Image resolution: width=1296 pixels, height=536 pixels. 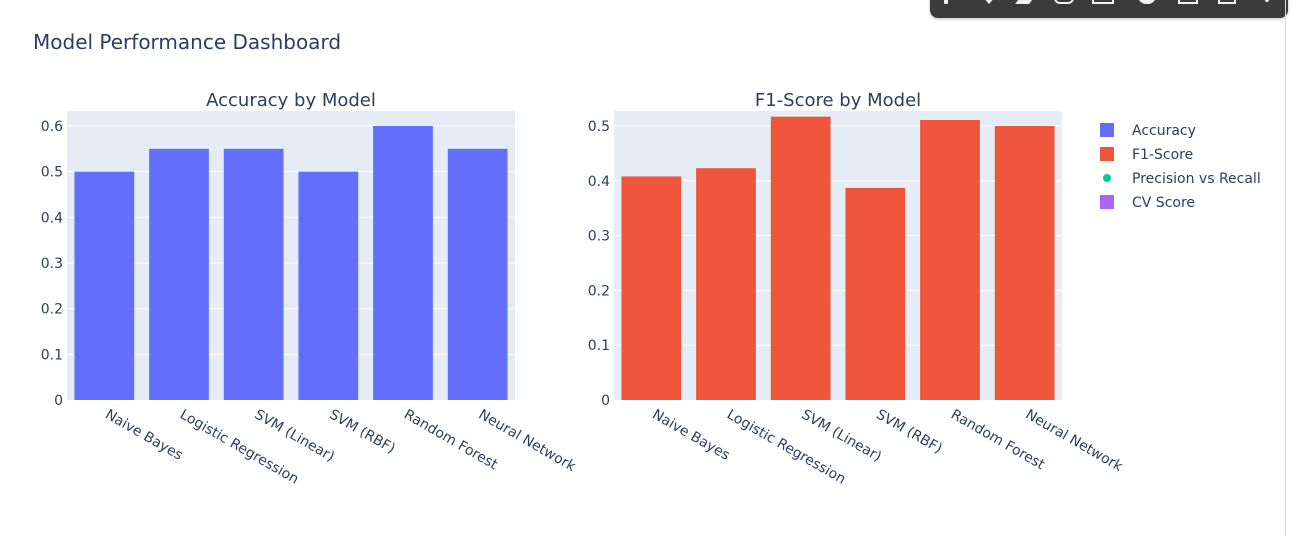 I want to click on legend-item-precision-vs-recall: Precision vs Recall, so click(x=1182, y=179).